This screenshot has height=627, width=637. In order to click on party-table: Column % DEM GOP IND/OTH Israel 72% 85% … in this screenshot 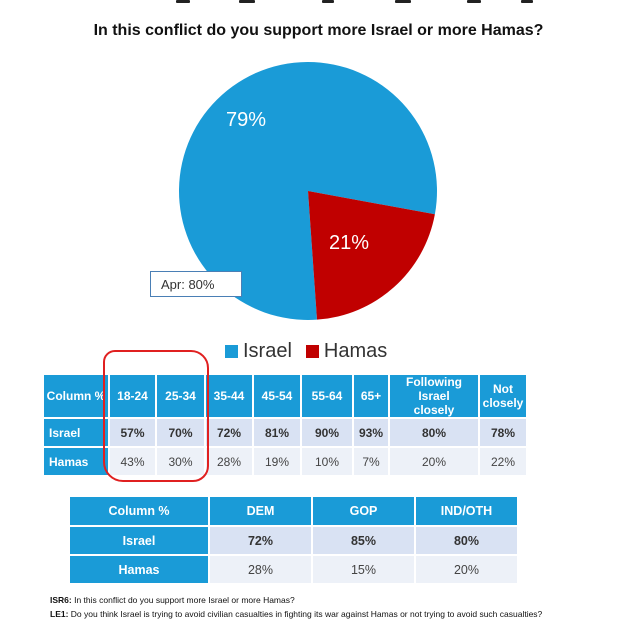, I will do `click(293, 540)`.